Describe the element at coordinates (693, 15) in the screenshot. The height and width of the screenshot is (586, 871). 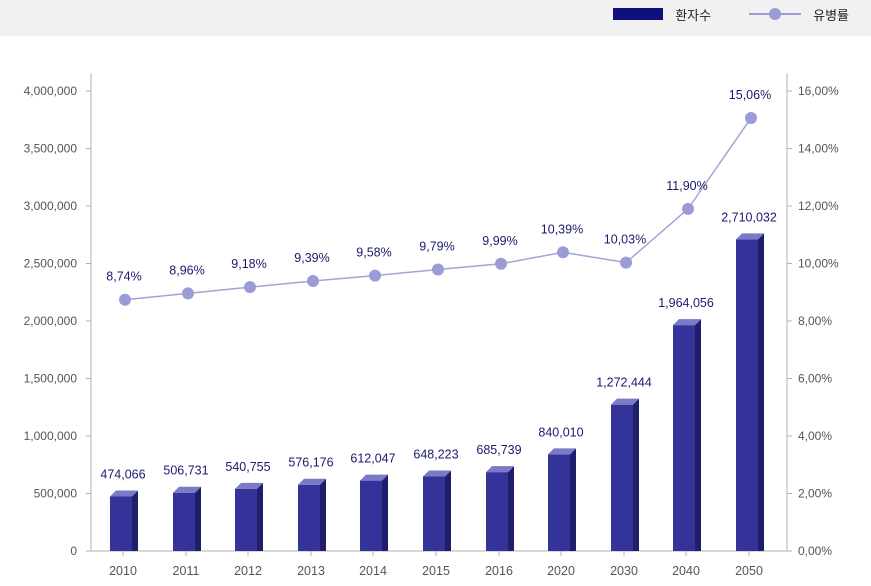
I see `legend-label-patients: 환자수` at that location.